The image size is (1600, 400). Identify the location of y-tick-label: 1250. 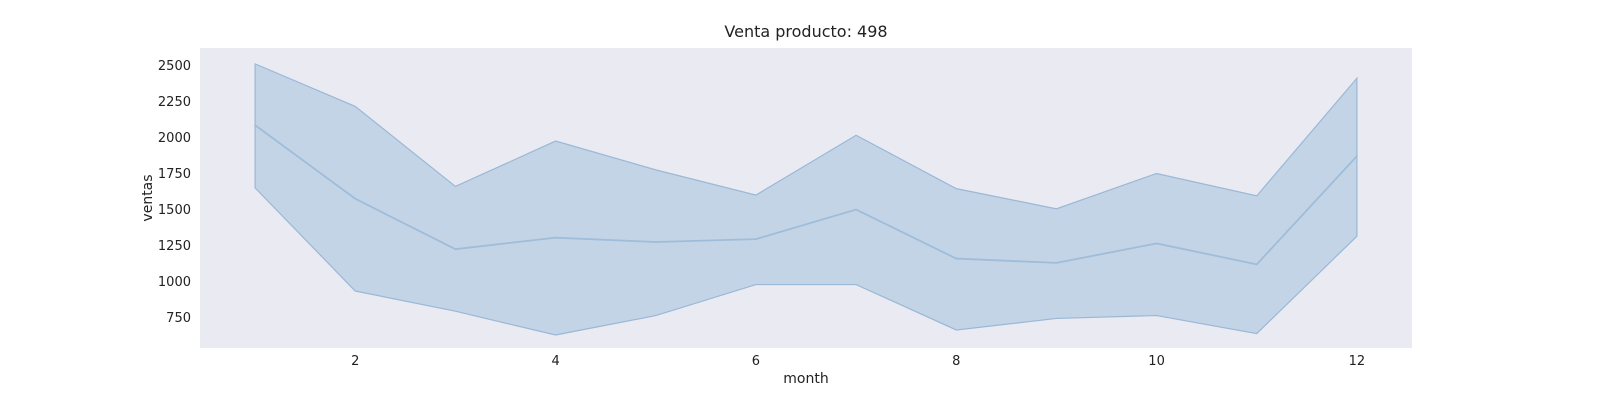
(174, 246).